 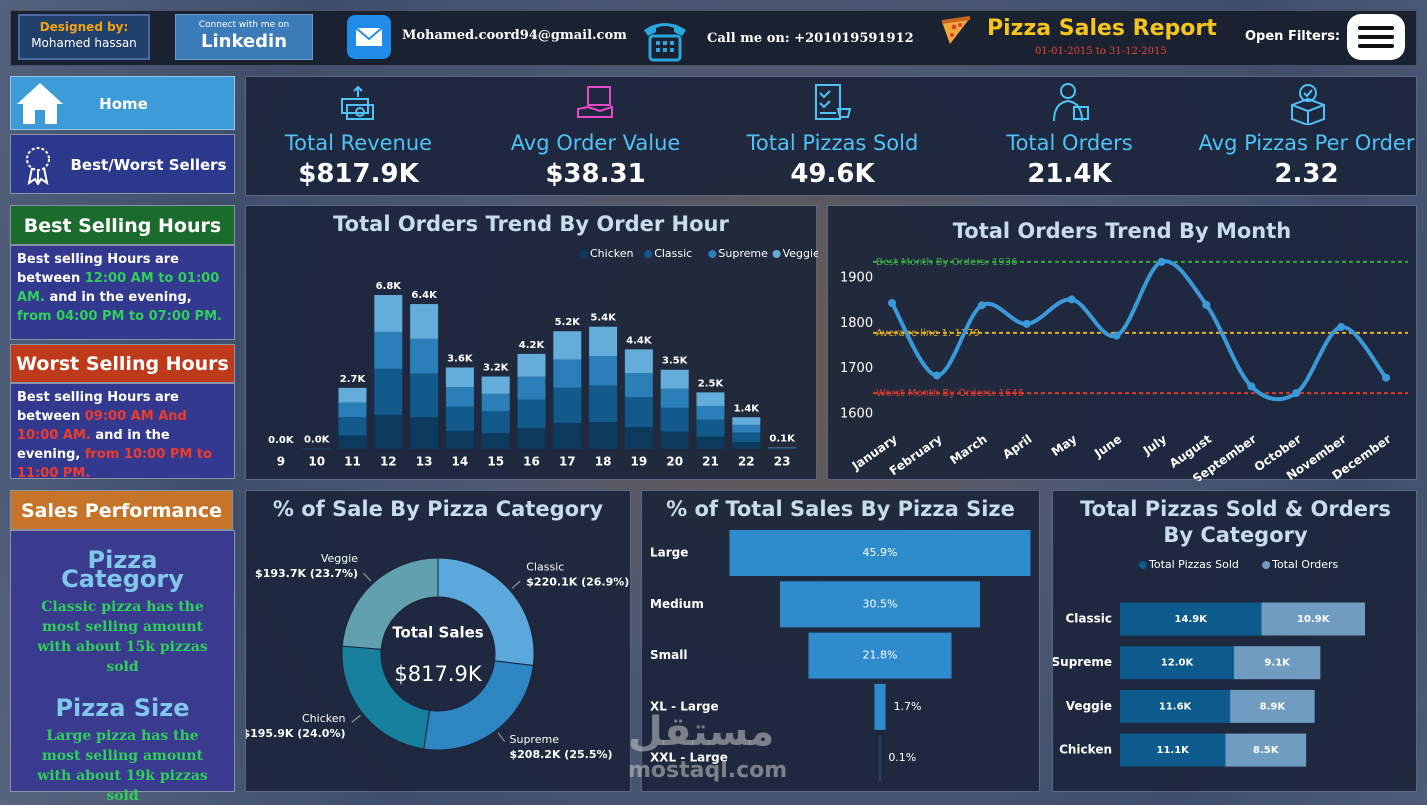 What do you see at coordinates (668, 655) in the screenshot?
I see `category-label: Small` at bounding box center [668, 655].